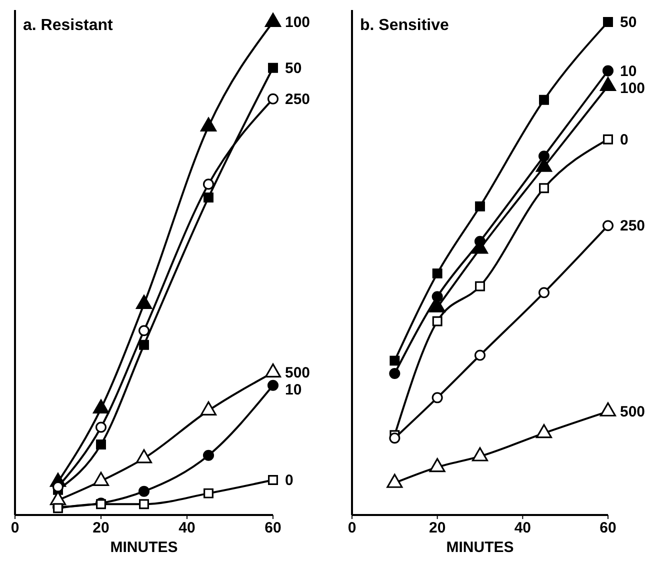 The width and height of the screenshot is (656, 564). What do you see at coordinates (68, 25) in the screenshot?
I see `chart-title: a. Resistant` at bounding box center [68, 25].